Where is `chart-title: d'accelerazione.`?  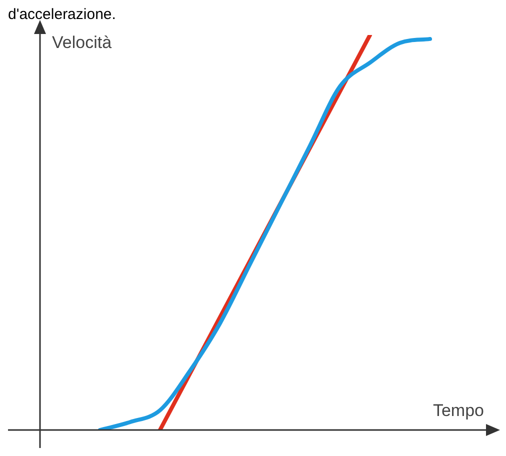
chart-title: d'accelerazione. is located at coordinates (62, 14).